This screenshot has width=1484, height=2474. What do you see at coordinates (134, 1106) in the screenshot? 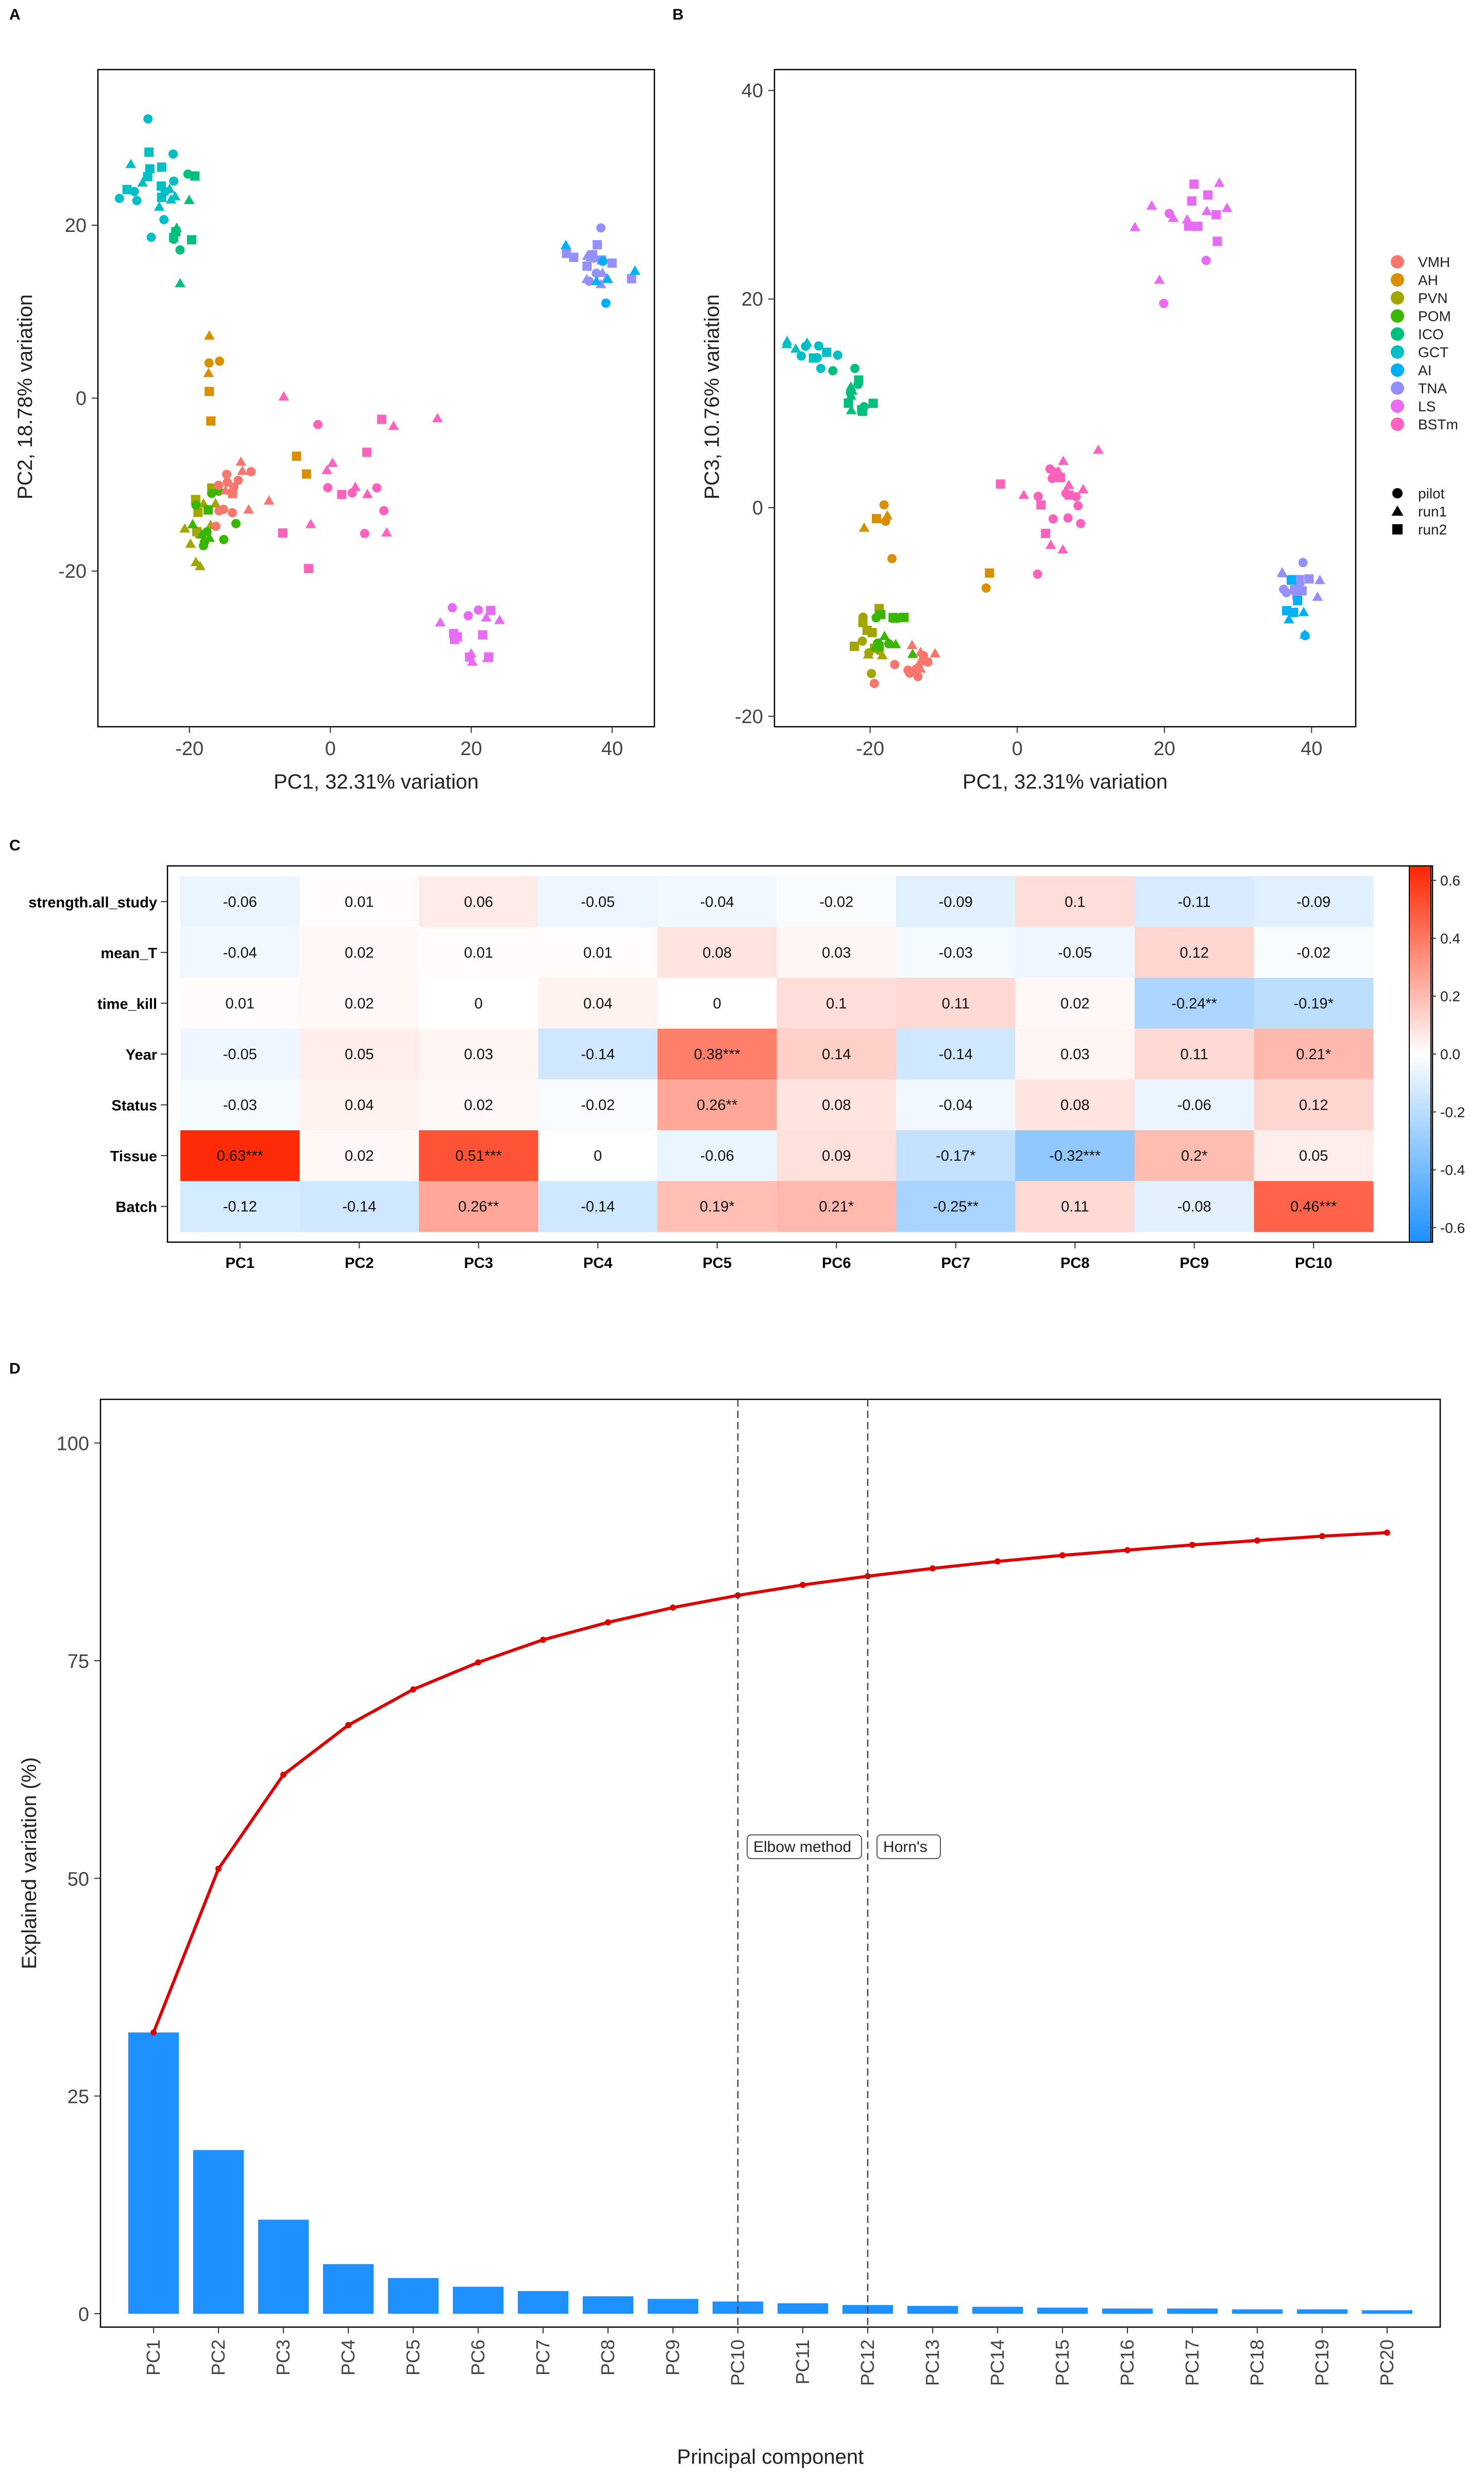
I see `heatmap-row-label: Status` at bounding box center [134, 1106].